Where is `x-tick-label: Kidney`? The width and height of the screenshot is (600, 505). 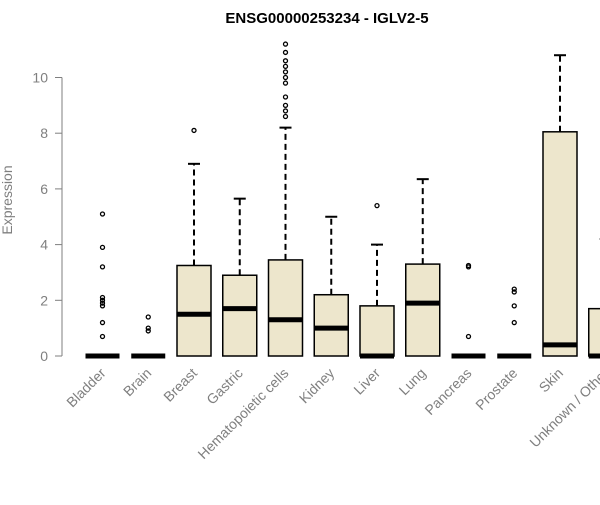
x-tick-label: Kidney is located at coordinates (317, 386).